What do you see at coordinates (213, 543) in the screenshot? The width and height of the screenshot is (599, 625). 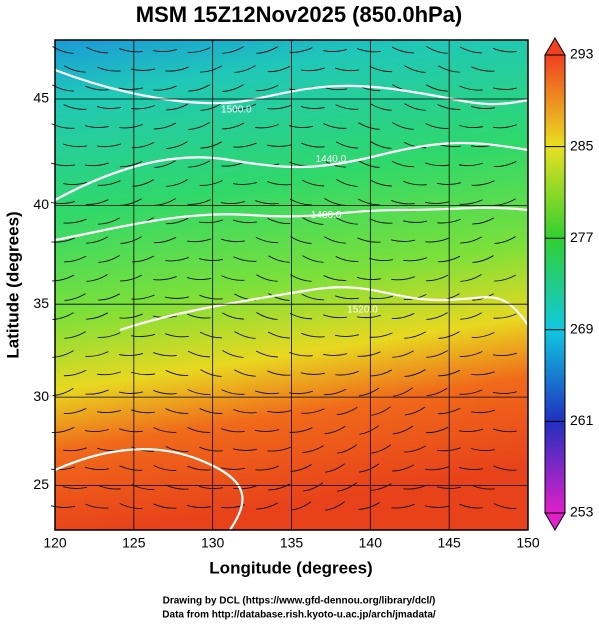 I see `x-tick-label: 130` at bounding box center [213, 543].